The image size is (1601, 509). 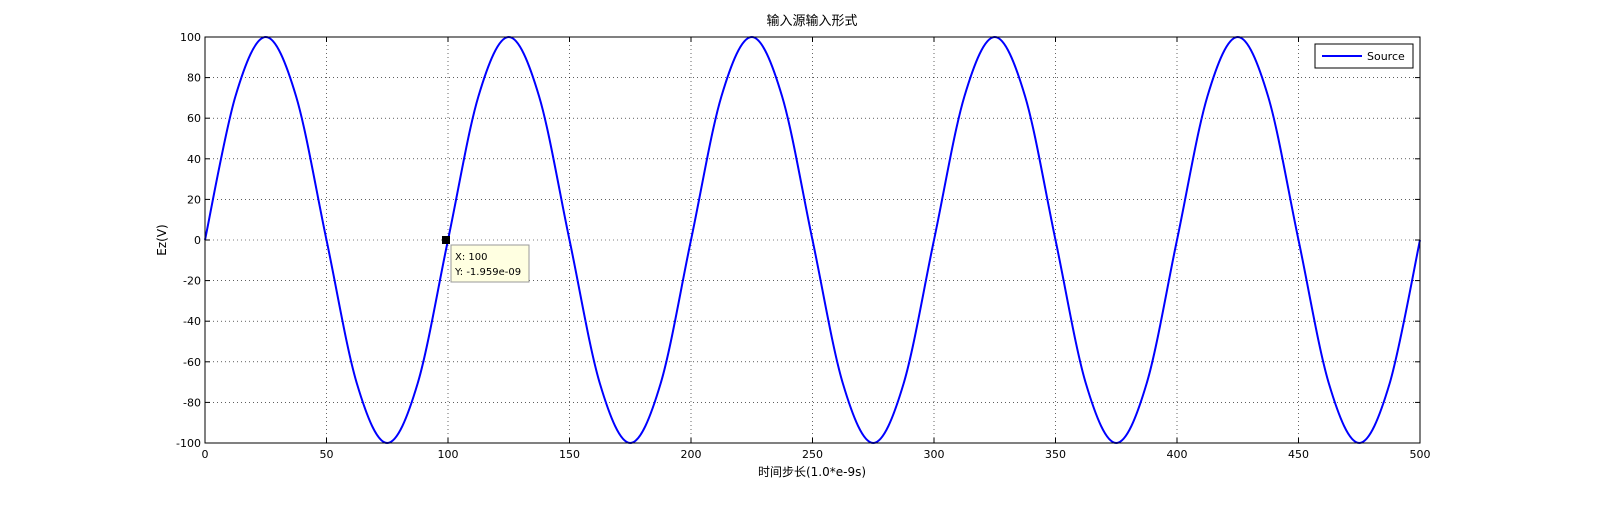 What do you see at coordinates (446, 240) in the screenshot?
I see `data-tip-marker` at bounding box center [446, 240].